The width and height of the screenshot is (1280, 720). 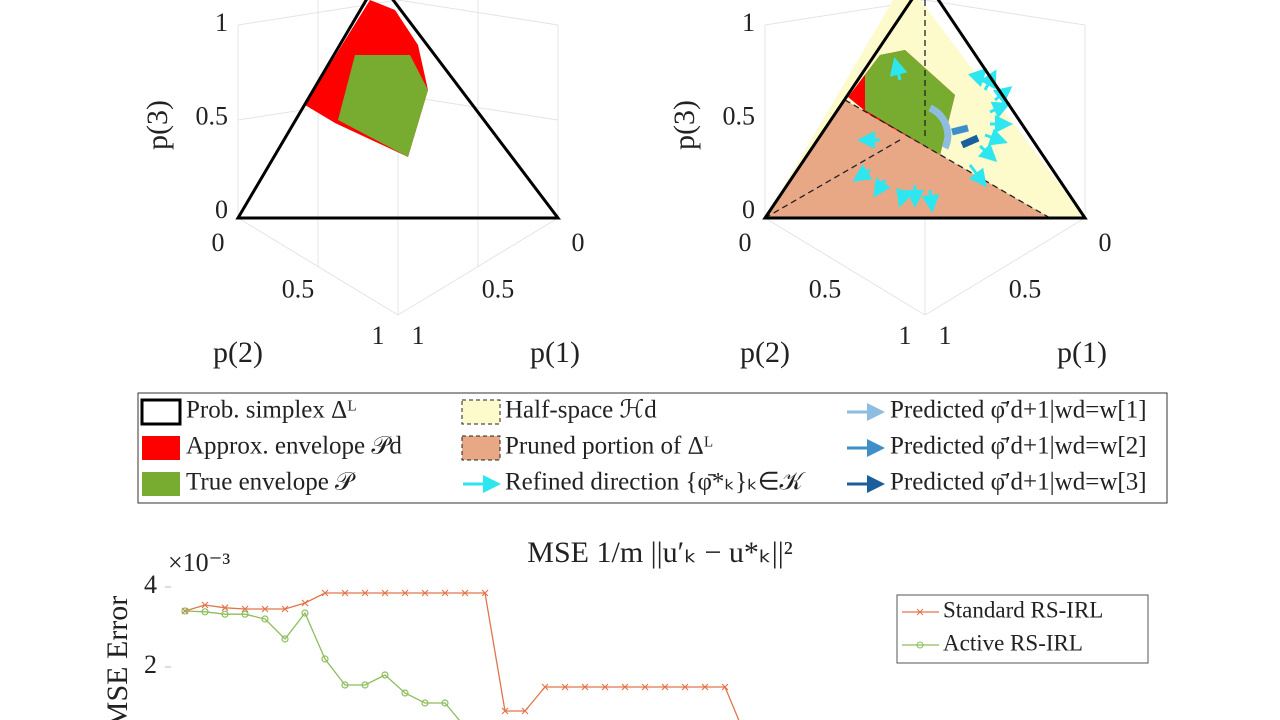 I want to click on y-multiplier: ×10⁻³, so click(x=199, y=562).